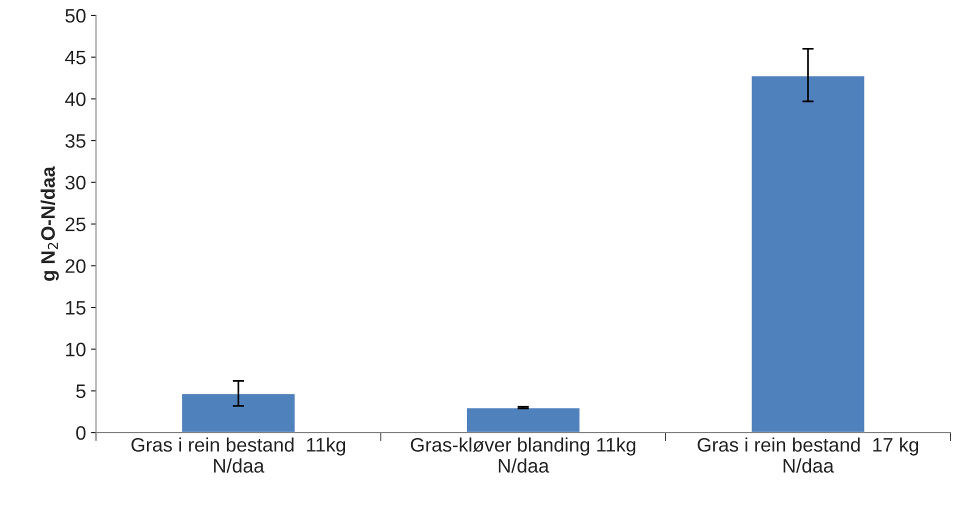 Image resolution: width=960 pixels, height=515 pixels. I want to click on y-tick-label: 30, so click(75, 183).